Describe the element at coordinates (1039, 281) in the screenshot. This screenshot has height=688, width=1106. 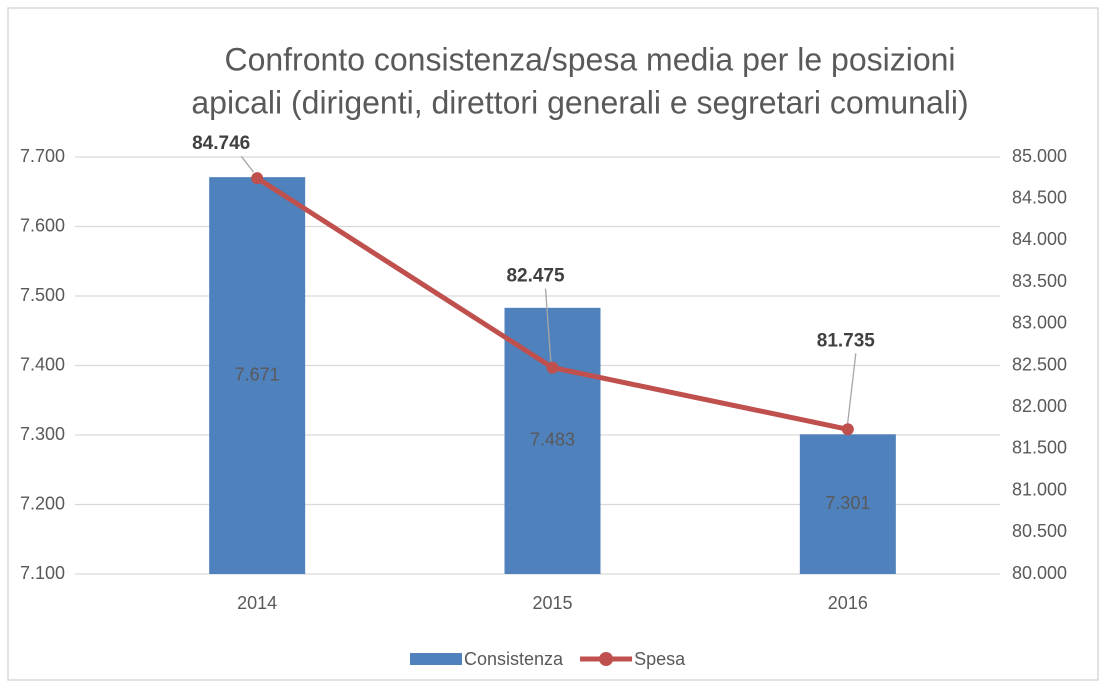
I see `y2-tick-label: 83.500` at that location.